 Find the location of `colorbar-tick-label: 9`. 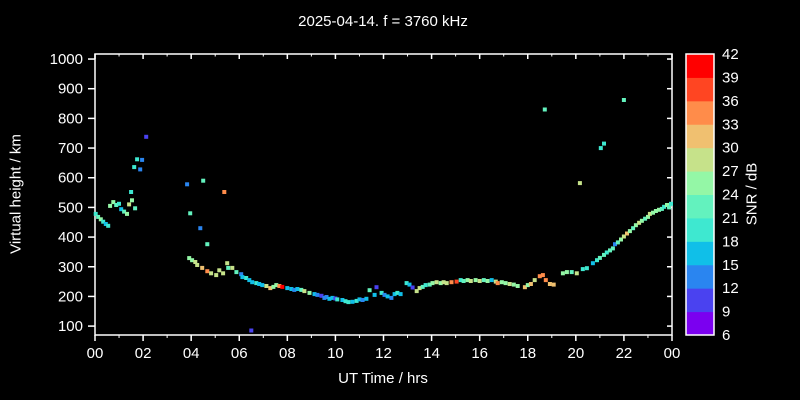

colorbar-tick-label: 9 is located at coordinates (726, 312).